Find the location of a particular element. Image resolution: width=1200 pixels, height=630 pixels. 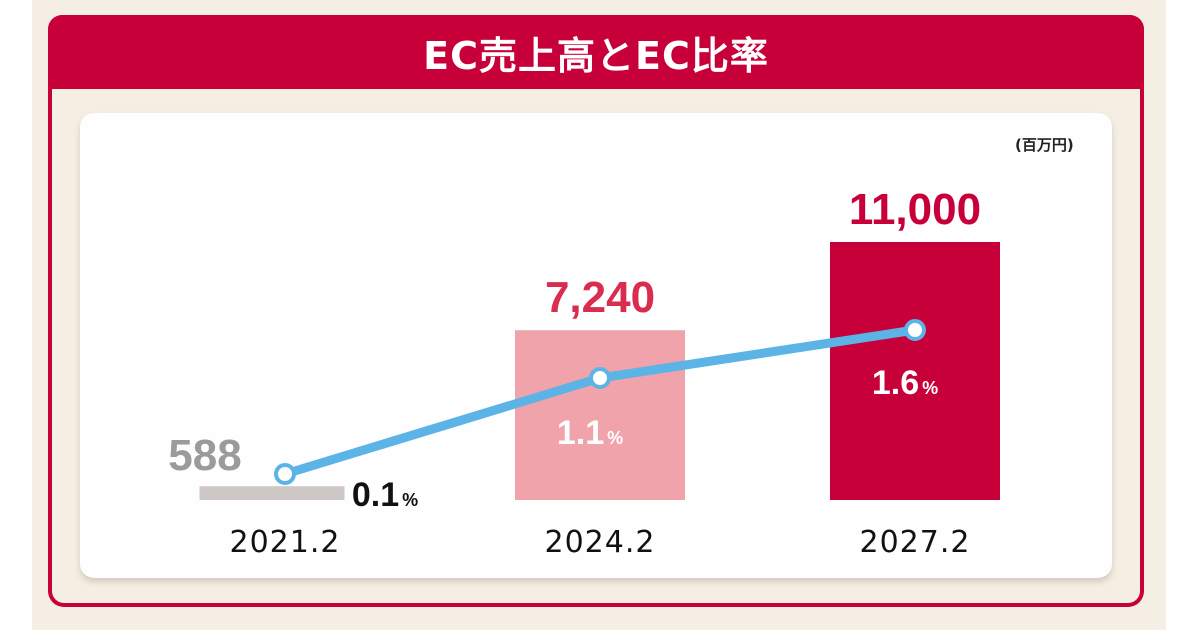

x-tick-label: 2021.2 is located at coordinates (285, 542).